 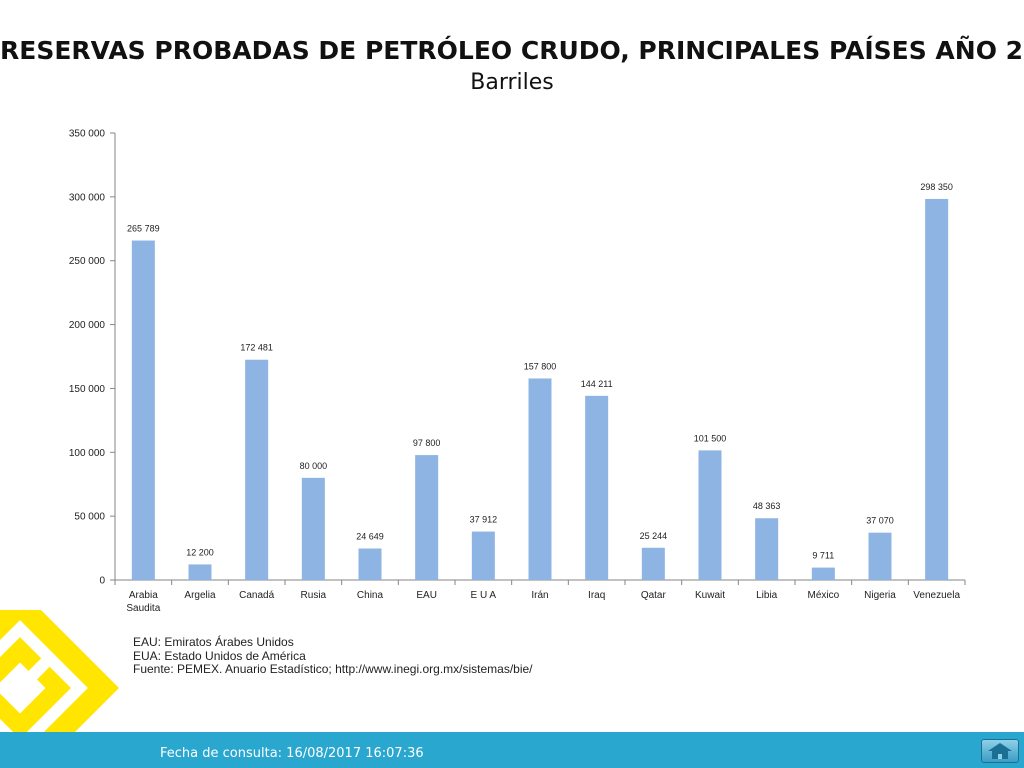 I want to click on consult-date: Fecha de consulta: 16/08/2017 16:07:36, so click(x=292, y=753).